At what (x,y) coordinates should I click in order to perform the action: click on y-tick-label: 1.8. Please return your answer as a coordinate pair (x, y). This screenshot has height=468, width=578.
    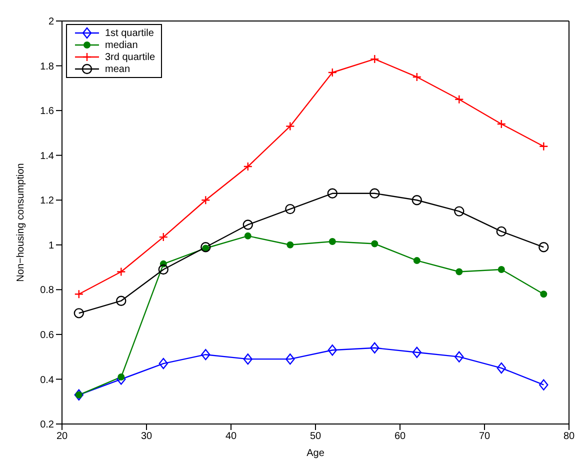
    Looking at the image, I should click on (47, 66).